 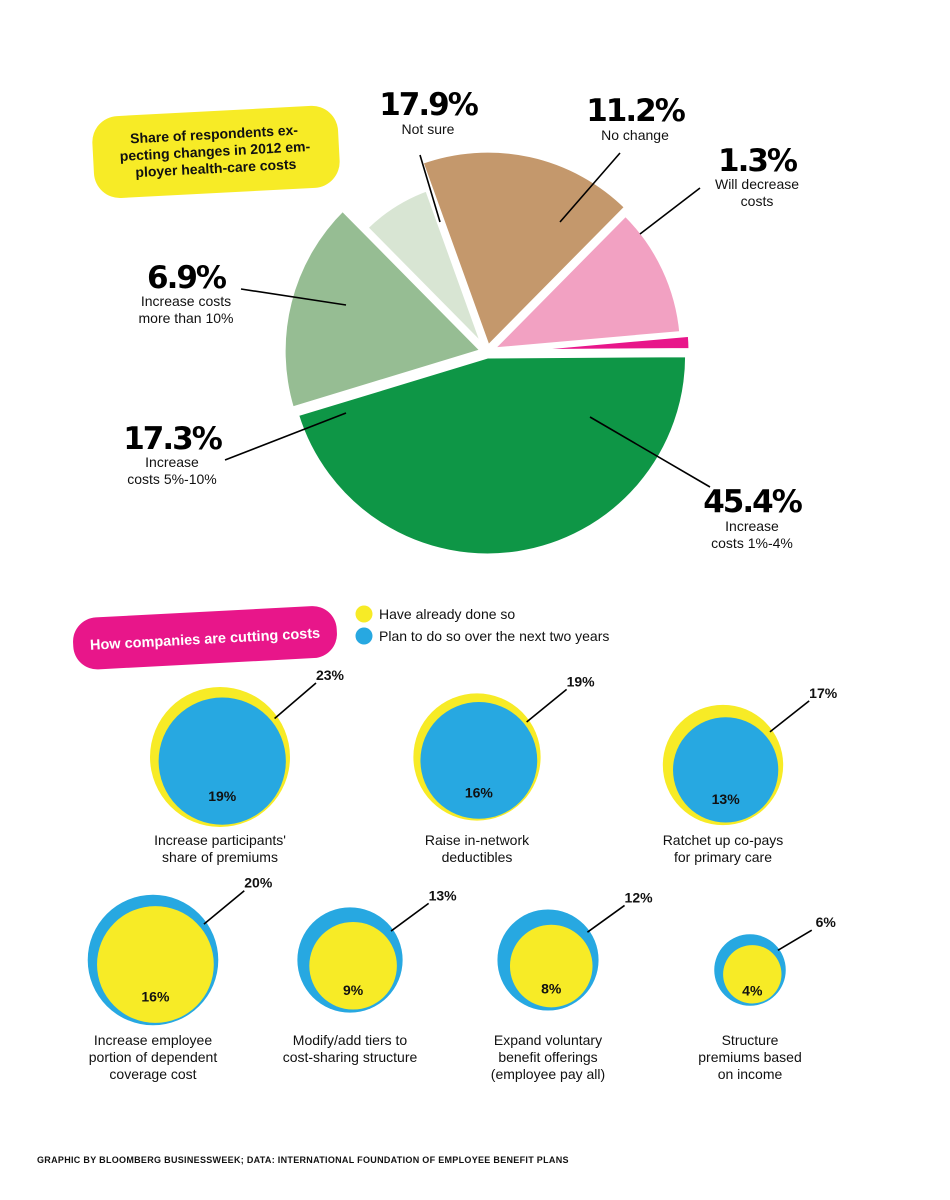 I want to click on slice-percent: 17.3%, so click(x=172, y=439).